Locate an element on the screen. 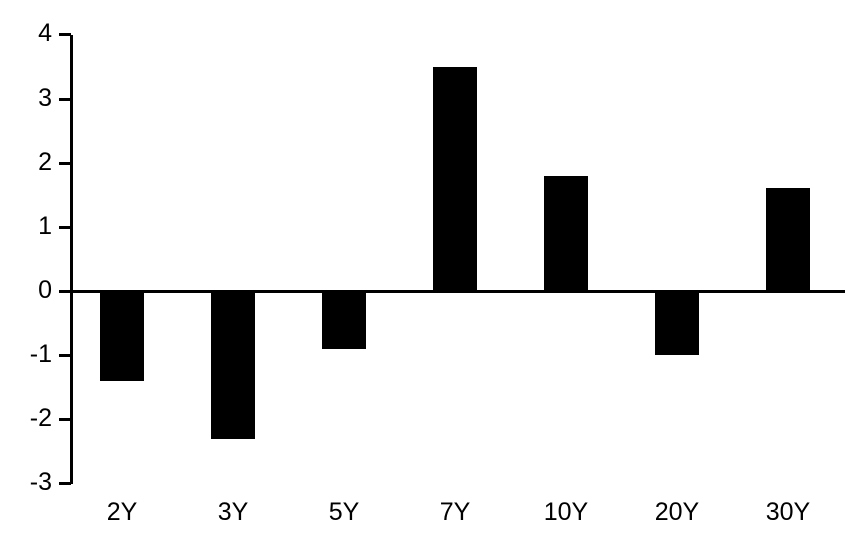 The width and height of the screenshot is (852, 539). y-axis-tick-label: -2 is located at coordinates (40, 418).